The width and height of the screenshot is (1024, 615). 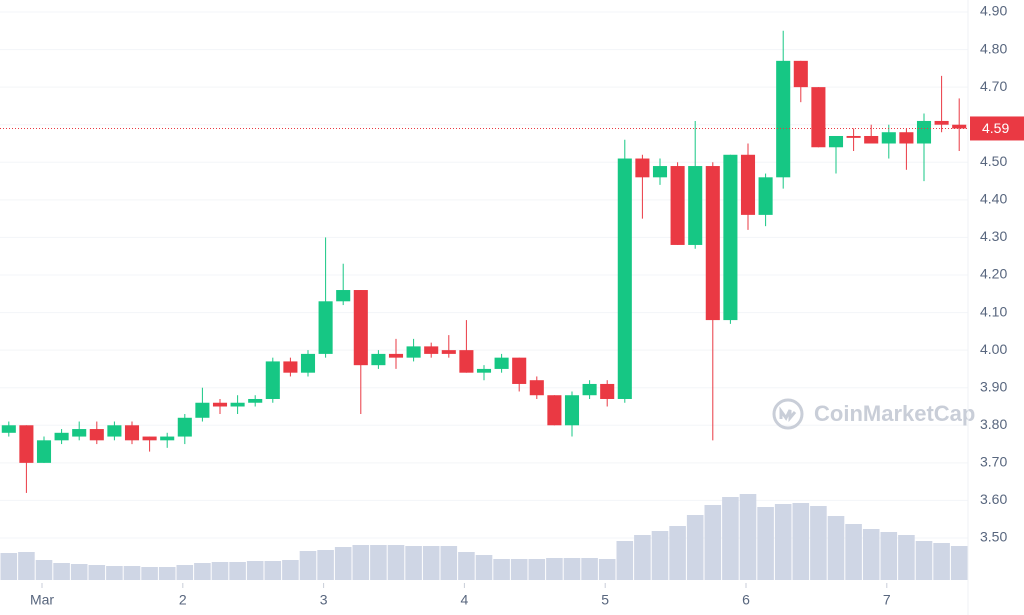 What do you see at coordinates (605, 600) in the screenshot?
I see `x-tick-label: 5` at bounding box center [605, 600].